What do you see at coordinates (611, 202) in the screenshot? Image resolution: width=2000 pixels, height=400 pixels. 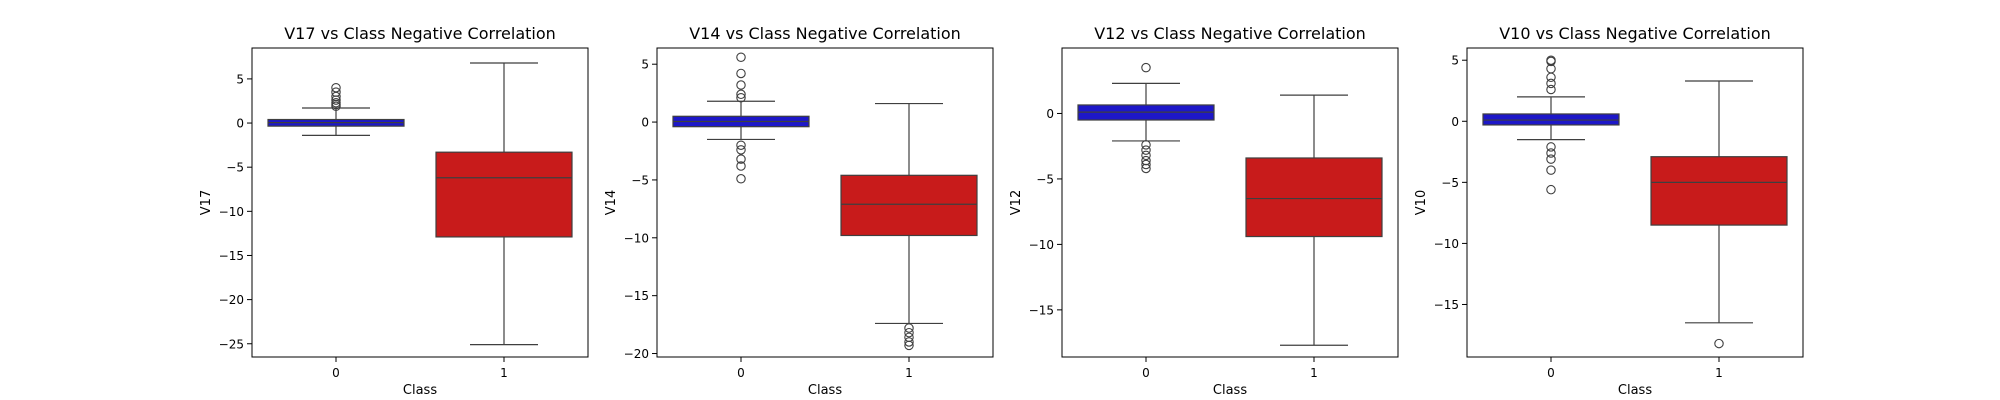 I see `y-axis-label: V14` at bounding box center [611, 202].